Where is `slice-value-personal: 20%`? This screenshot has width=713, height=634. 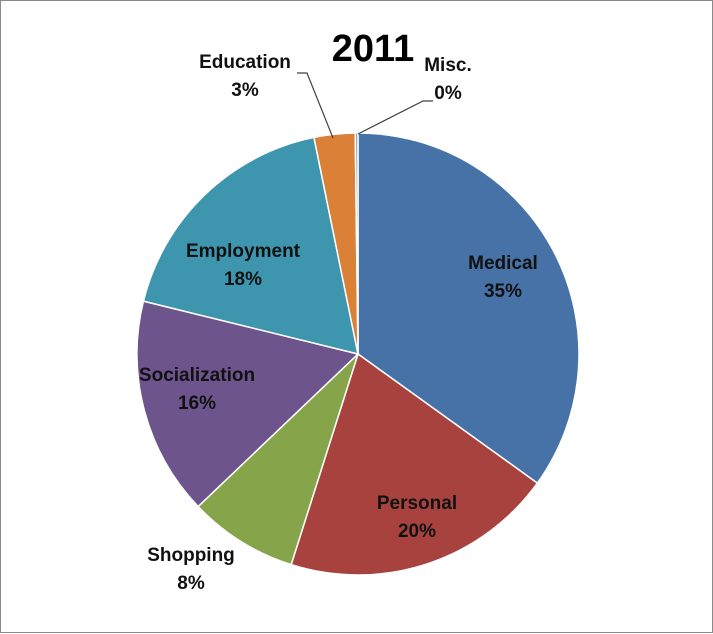
slice-value-personal: 20% is located at coordinates (417, 531).